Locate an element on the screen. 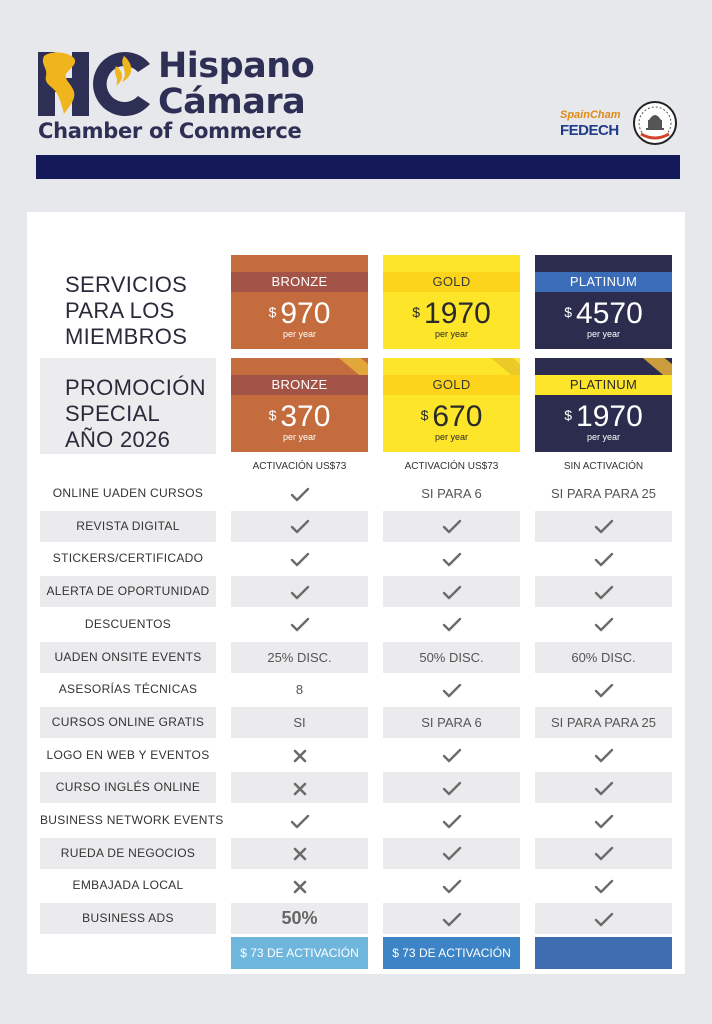  regular-title-line: SERVICIOS is located at coordinates (126, 284).